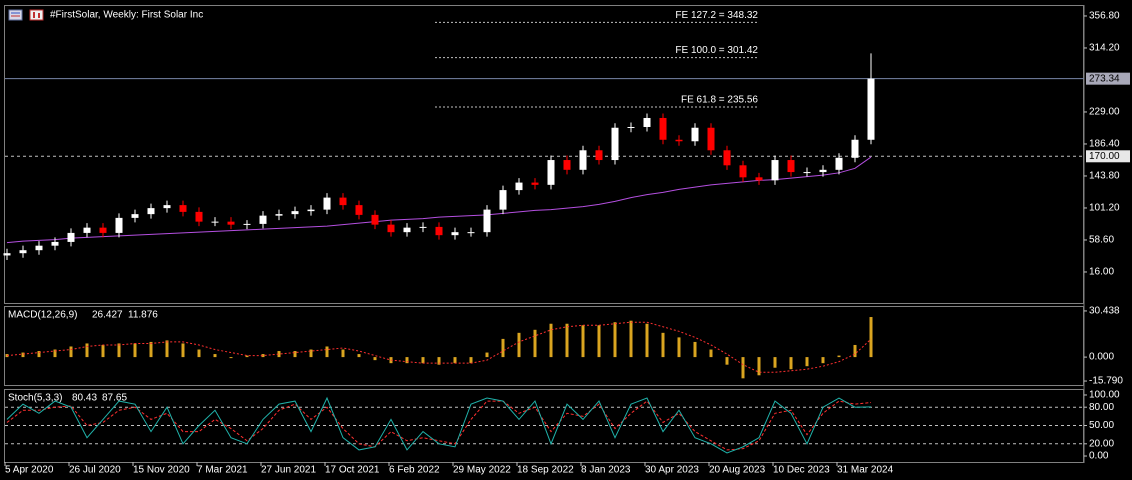 The image size is (1132, 480). Describe the element at coordinates (1101, 272) in the screenshot. I see `y-tick-label: 16.00` at that location.